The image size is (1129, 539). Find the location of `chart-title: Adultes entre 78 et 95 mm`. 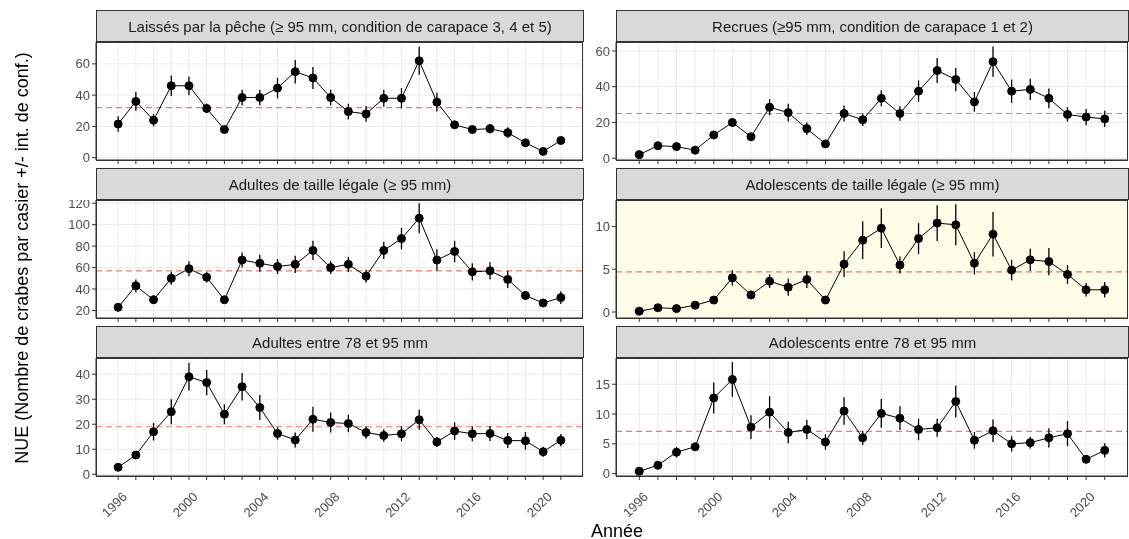

chart-title: Adultes entre 78 et 95 mm is located at coordinates (340, 342).